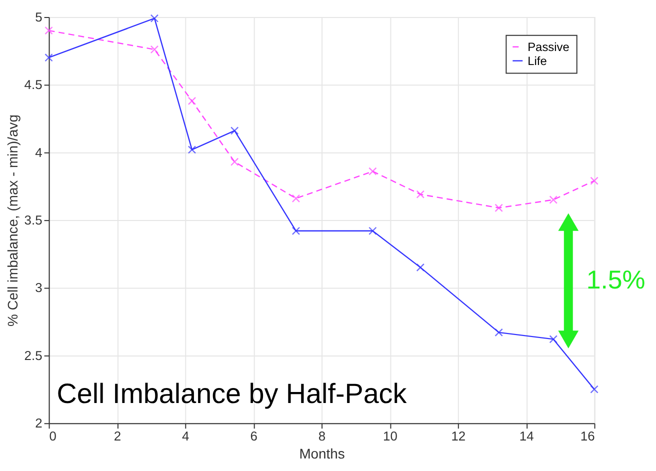 The height and width of the screenshot is (471, 656). Describe the element at coordinates (33, 84) in the screenshot. I see `y-tick-label: 4.5` at that location.